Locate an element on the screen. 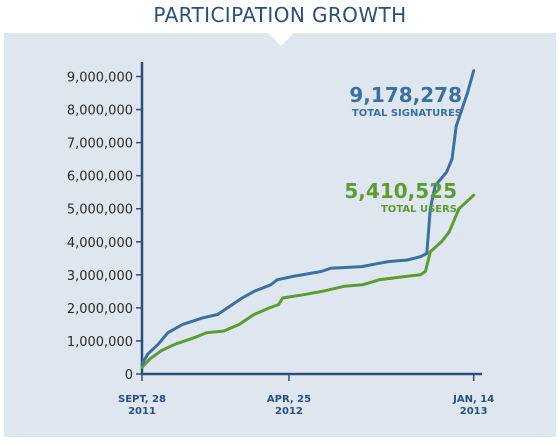 This screenshot has width=560, height=445. x-tick-label: SEPT, 28 is located at coordinates (142, 399).